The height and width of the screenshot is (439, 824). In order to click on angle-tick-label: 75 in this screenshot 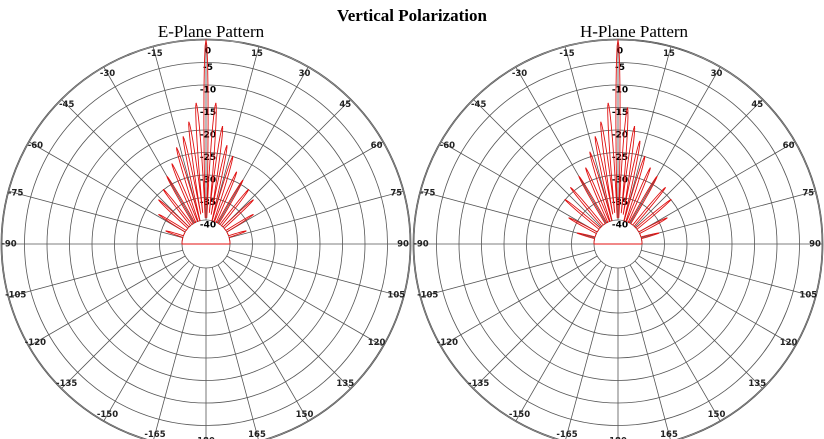, I will do `click(808, 194)`.